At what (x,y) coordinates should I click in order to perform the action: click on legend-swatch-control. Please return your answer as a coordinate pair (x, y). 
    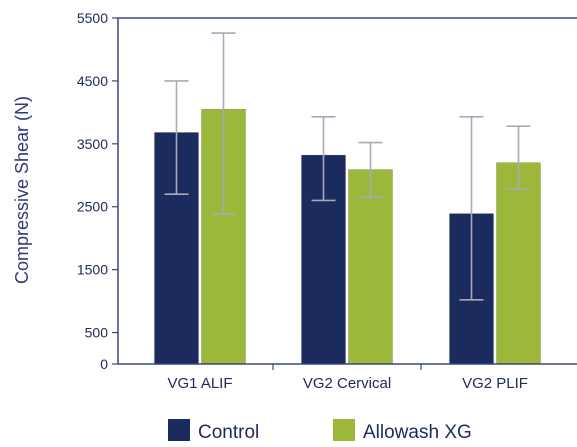
    Looking at the image, I should click on (179, 430).